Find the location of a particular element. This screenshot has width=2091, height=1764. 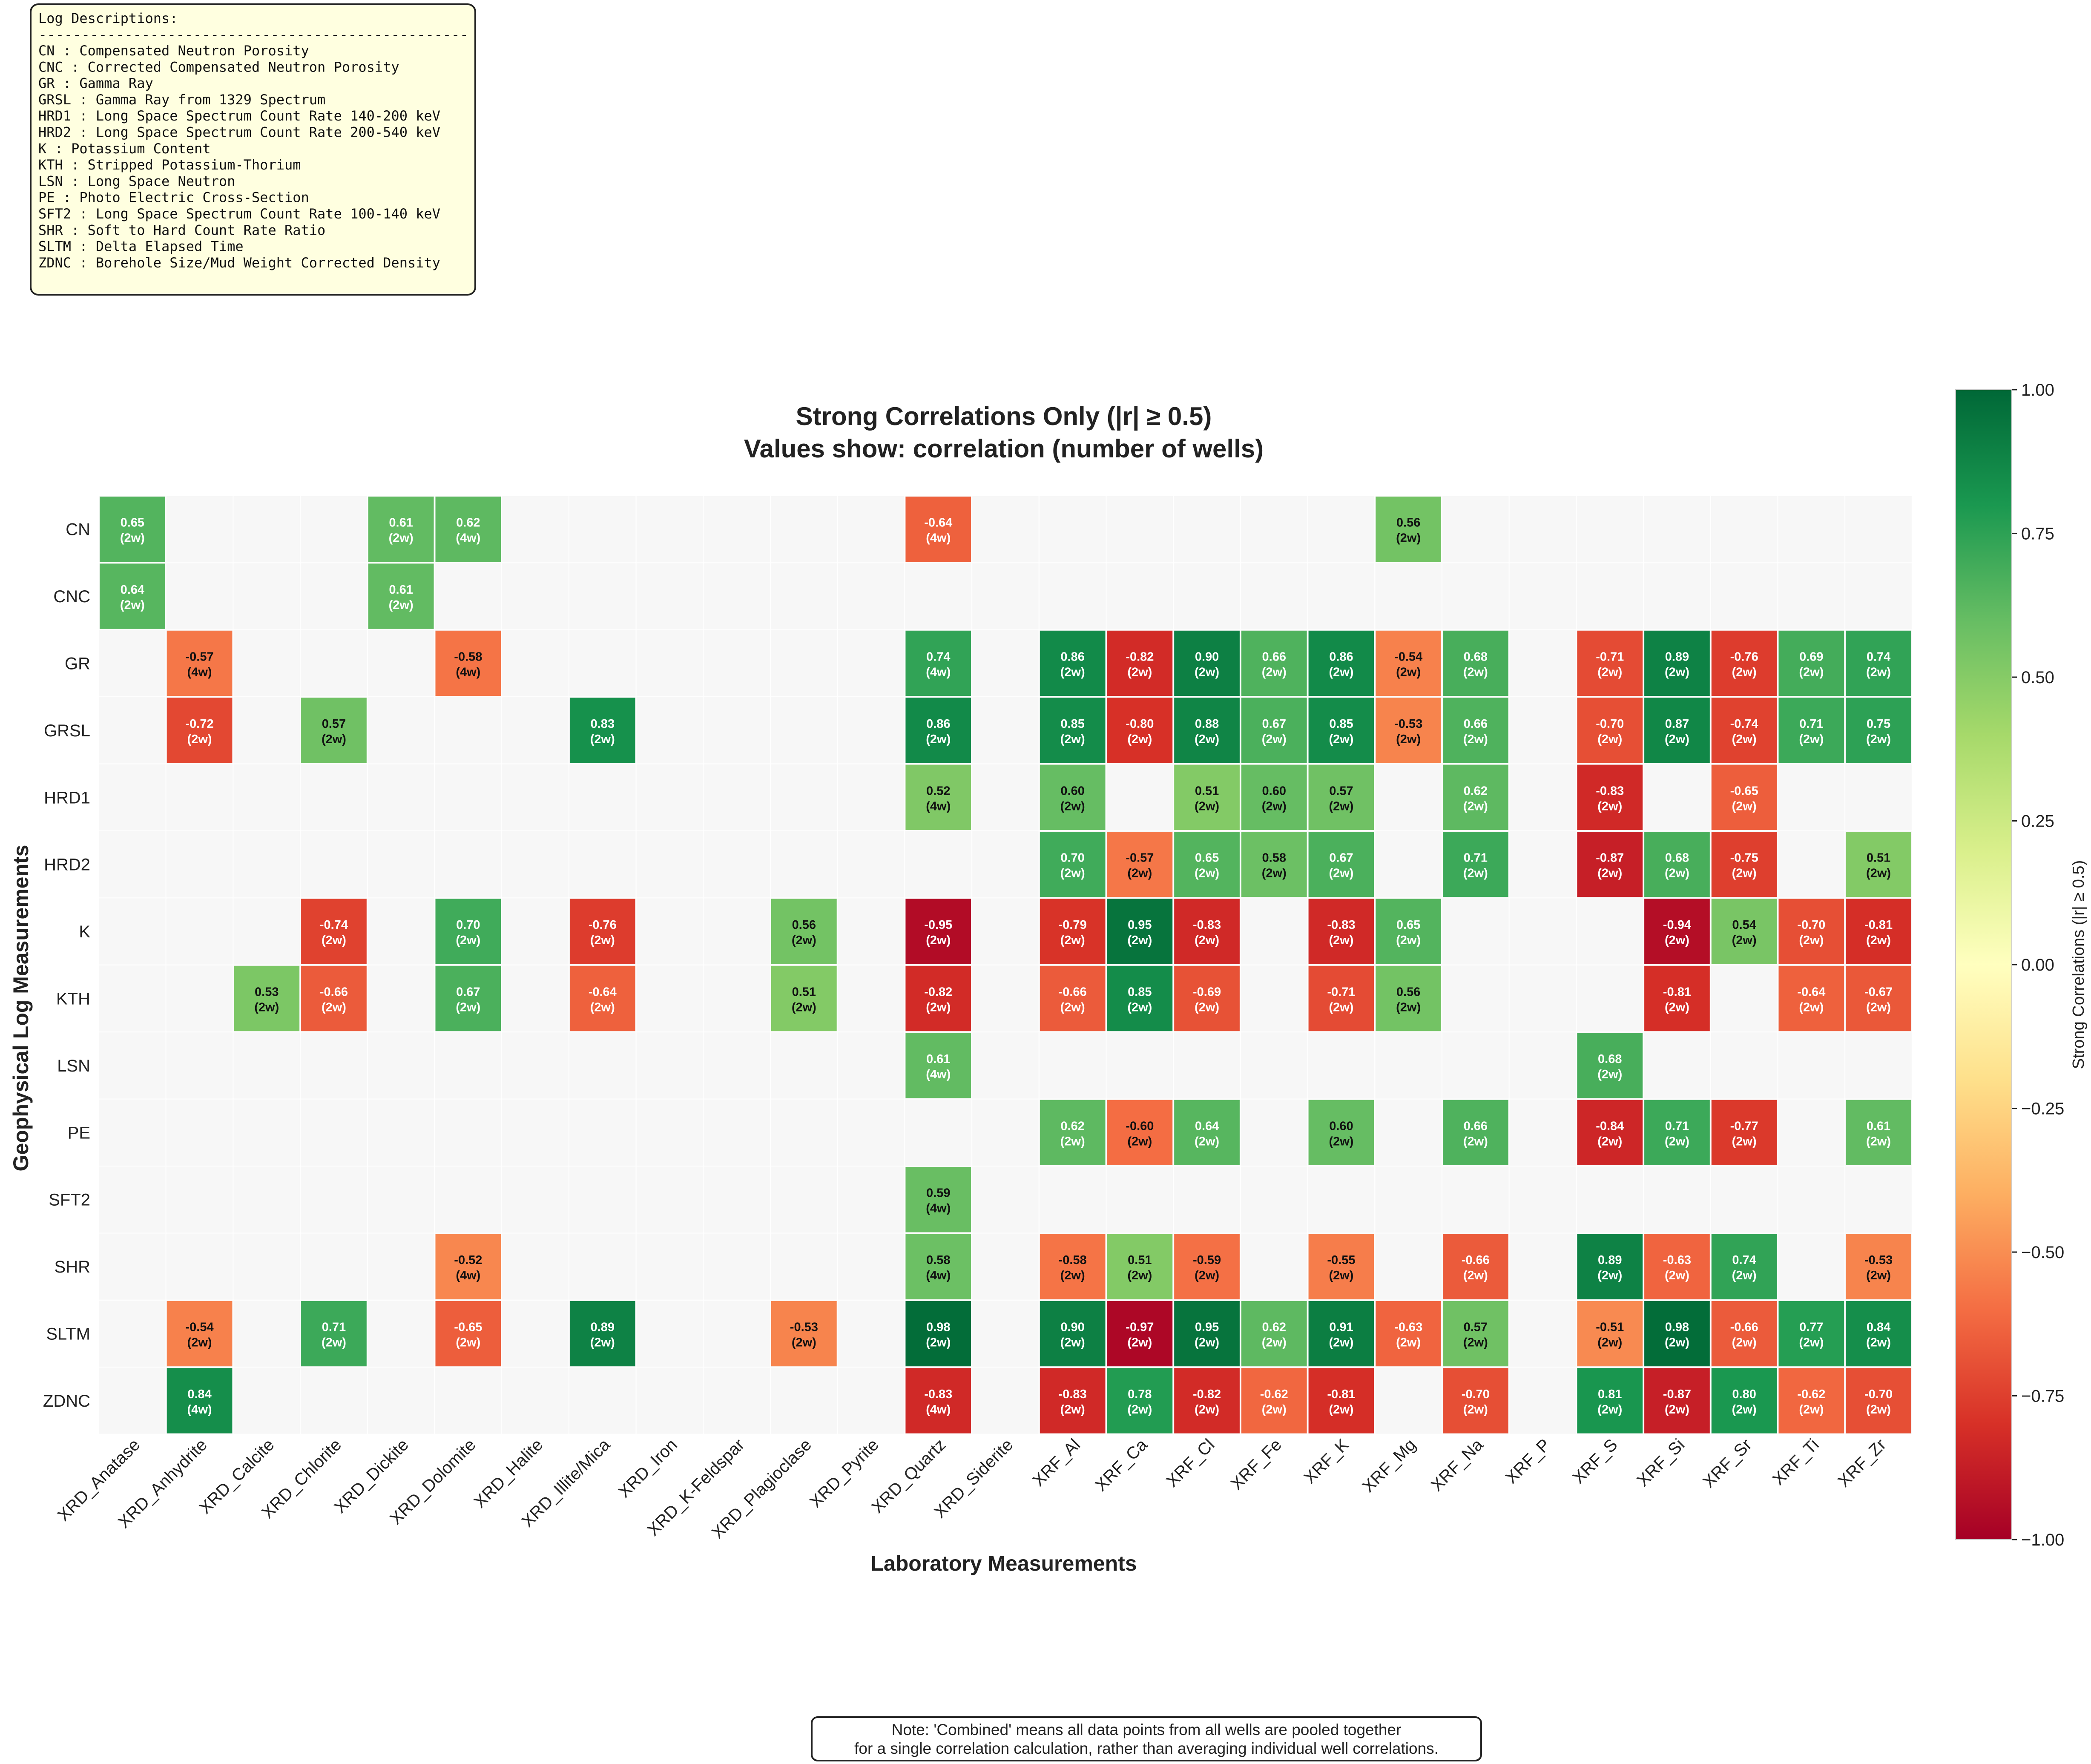

cell-value-label: -0.54 is located at coordinates (1408, 657).